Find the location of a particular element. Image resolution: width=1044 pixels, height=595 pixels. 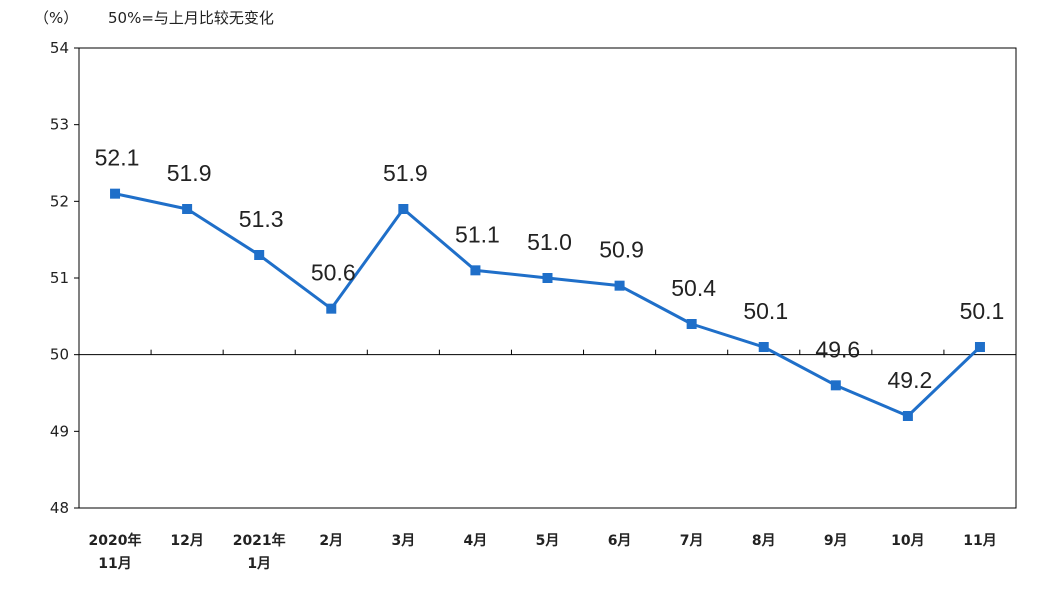

y-tick-label: 50 is located at coordinates (59, 355).